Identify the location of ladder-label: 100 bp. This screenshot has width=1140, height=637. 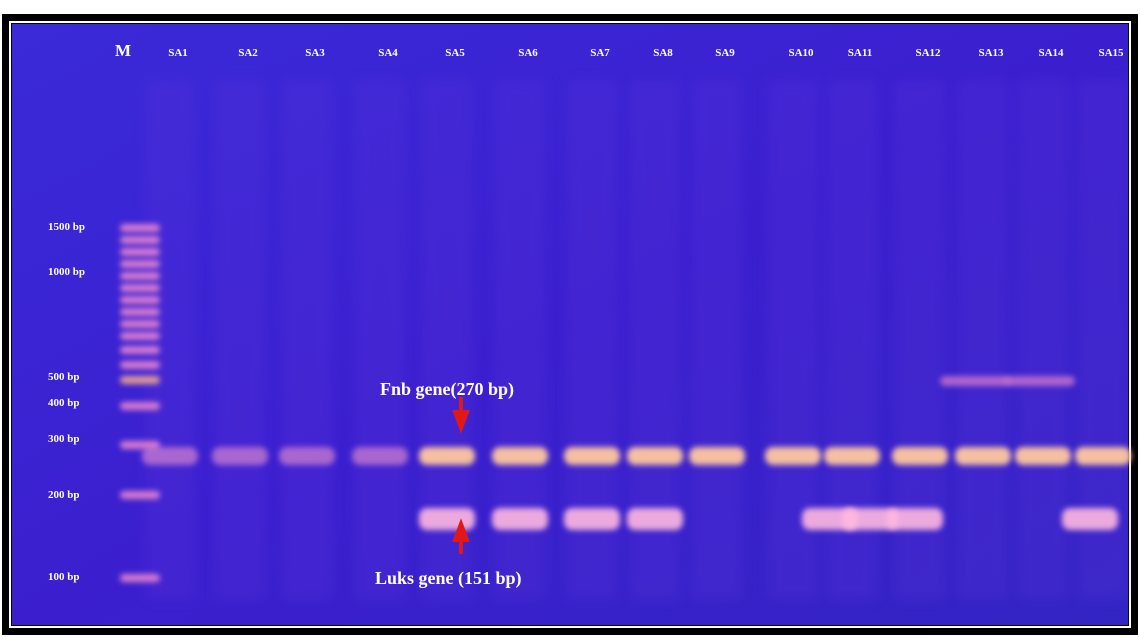
(64, 577).